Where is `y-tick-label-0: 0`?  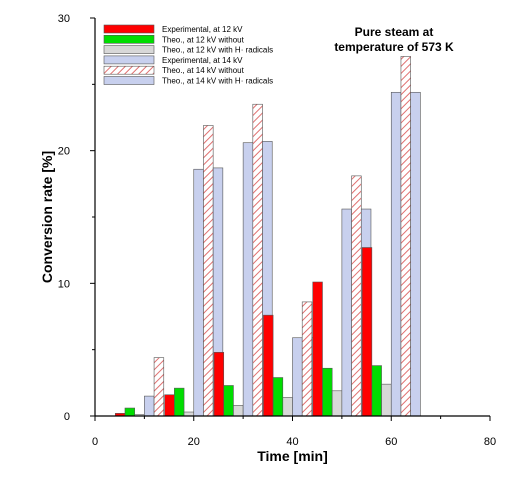 y-tick-label-0: 0 is located at coordinates (67, 417).